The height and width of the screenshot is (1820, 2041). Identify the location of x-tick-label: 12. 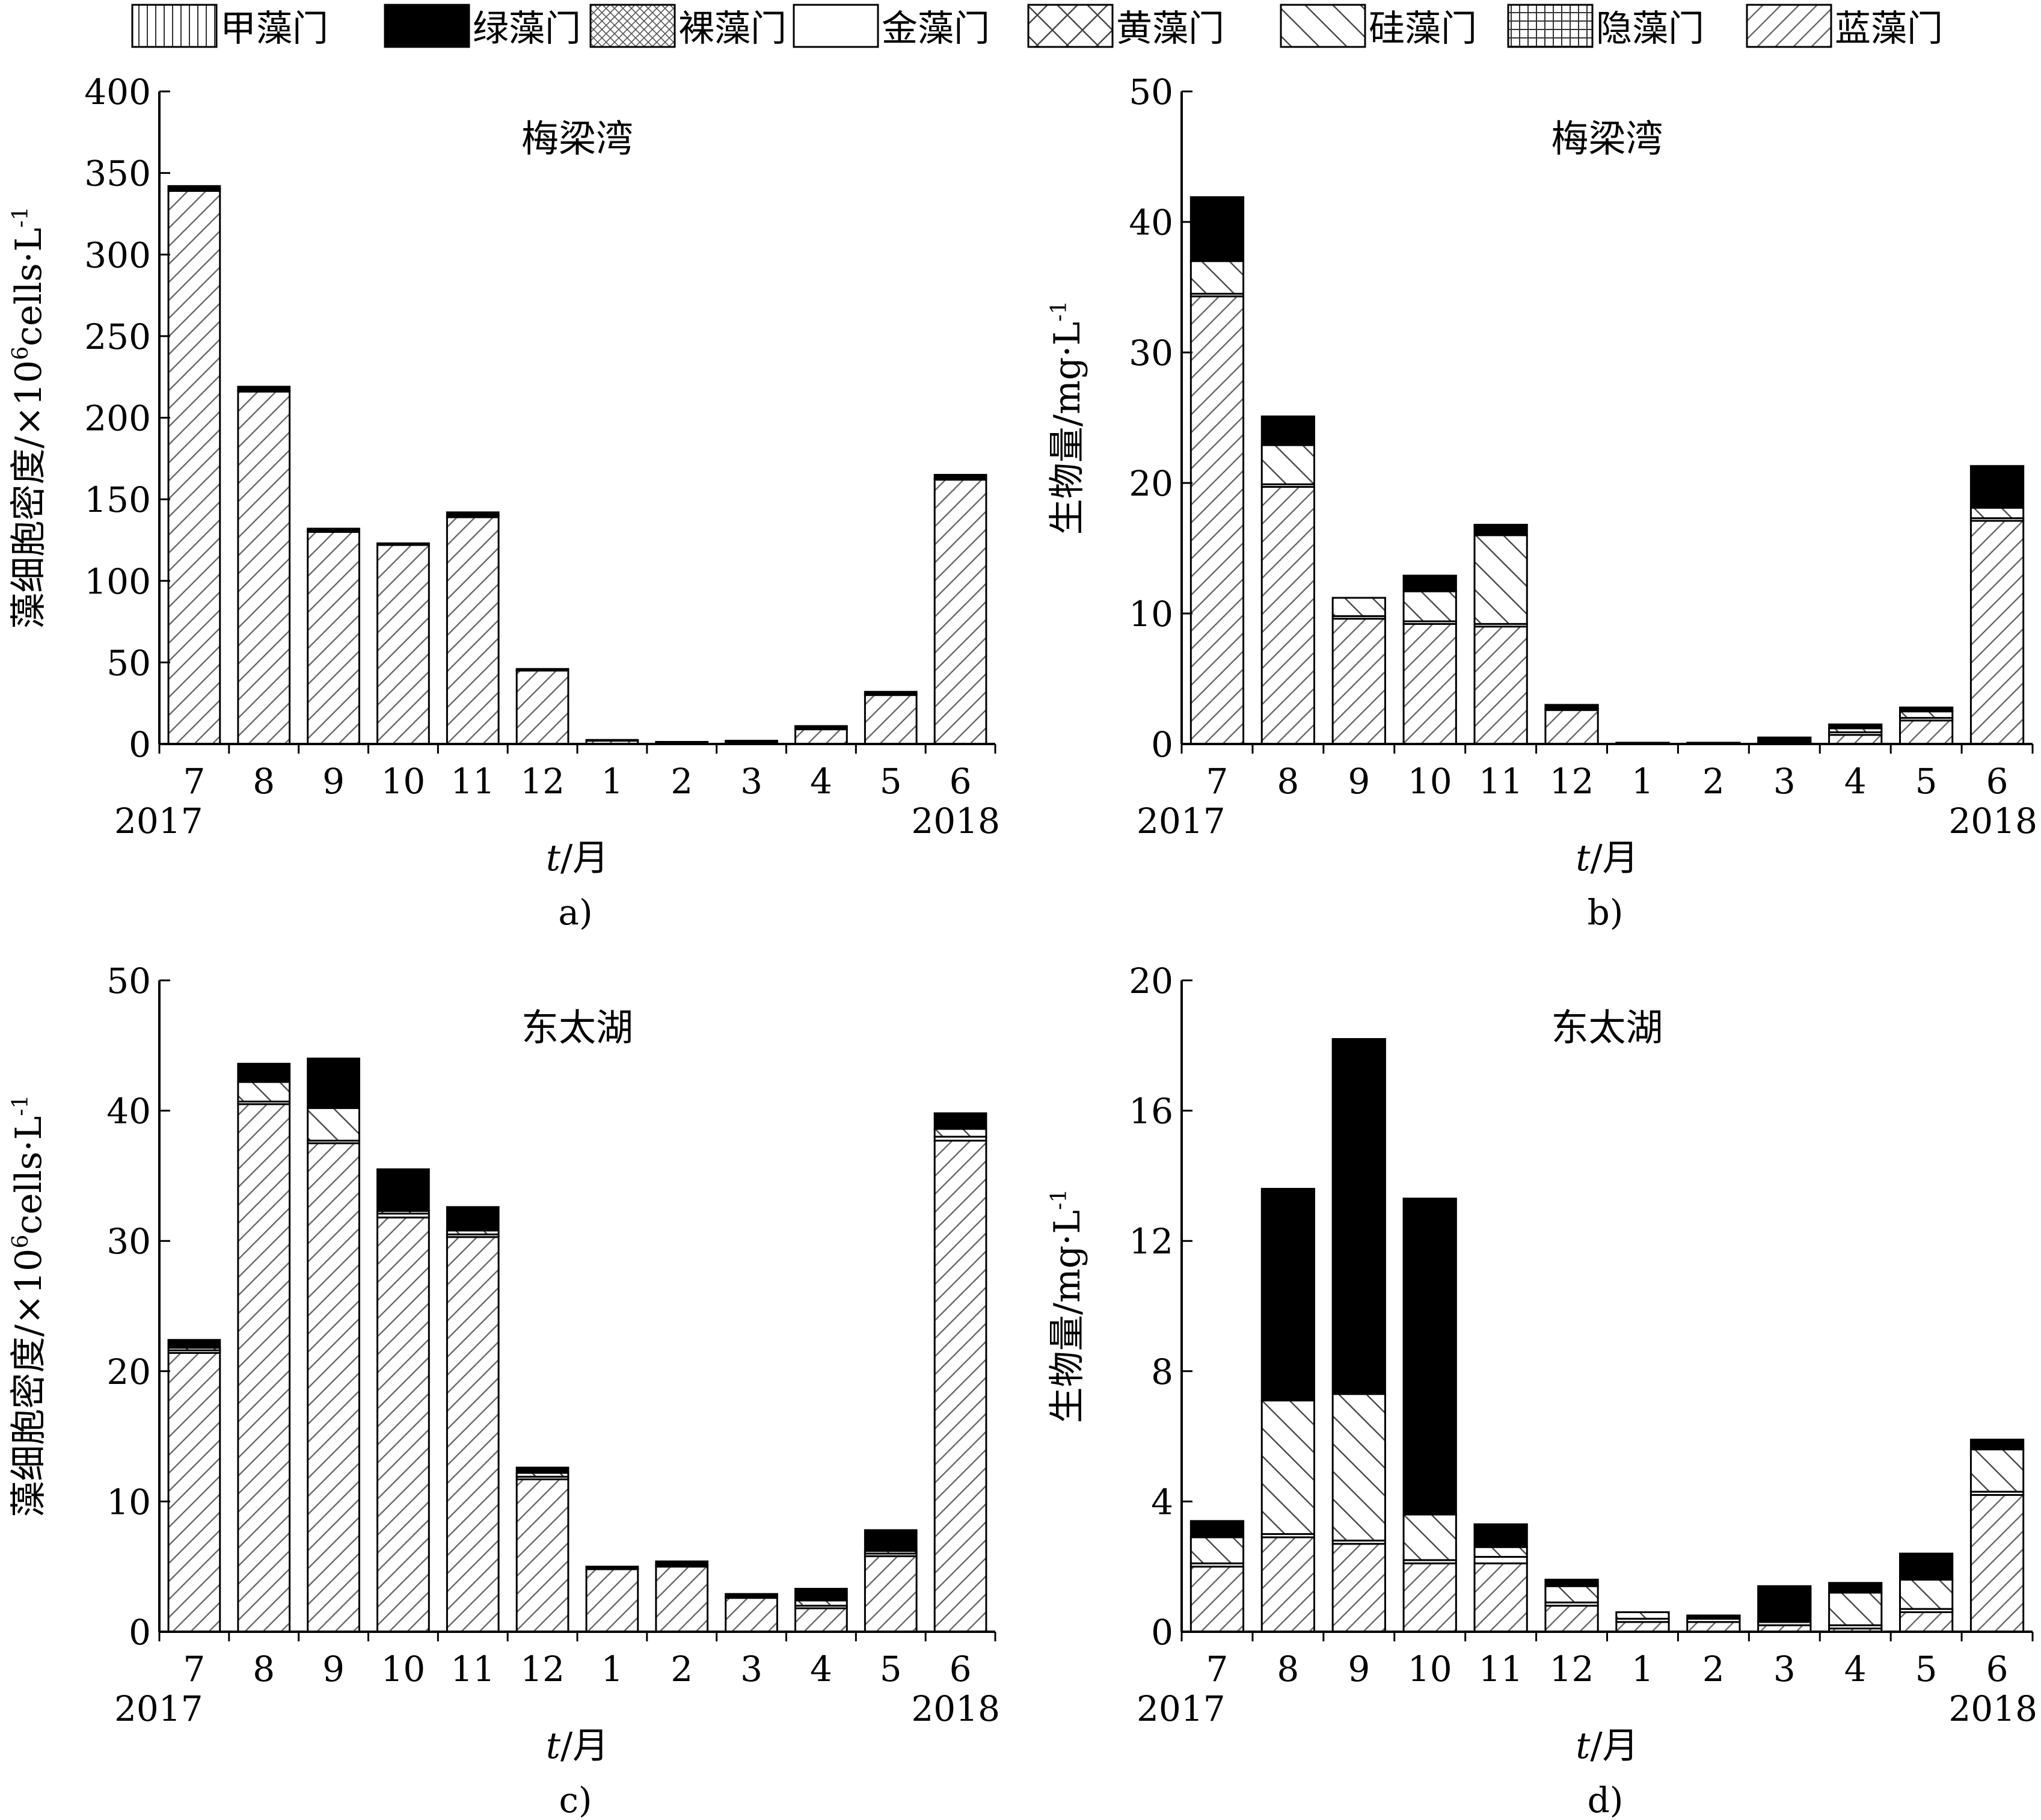
(1572, 1669).